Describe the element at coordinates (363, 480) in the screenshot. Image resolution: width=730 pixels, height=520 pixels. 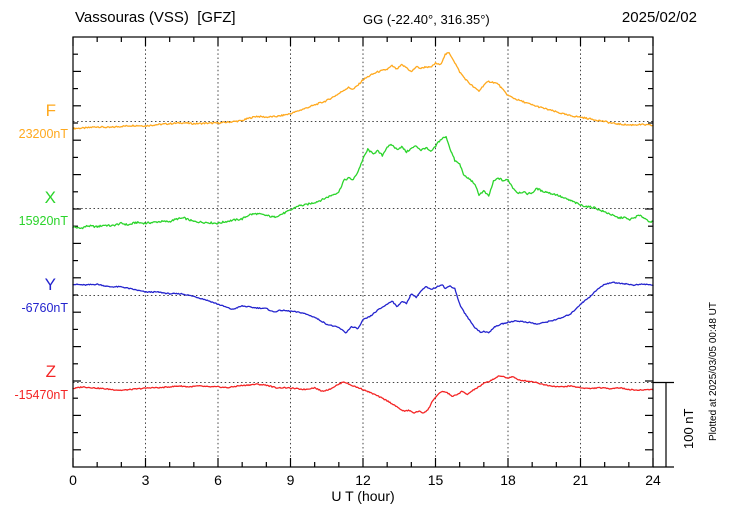
I see `x-tick-label-12: 12` at that location.